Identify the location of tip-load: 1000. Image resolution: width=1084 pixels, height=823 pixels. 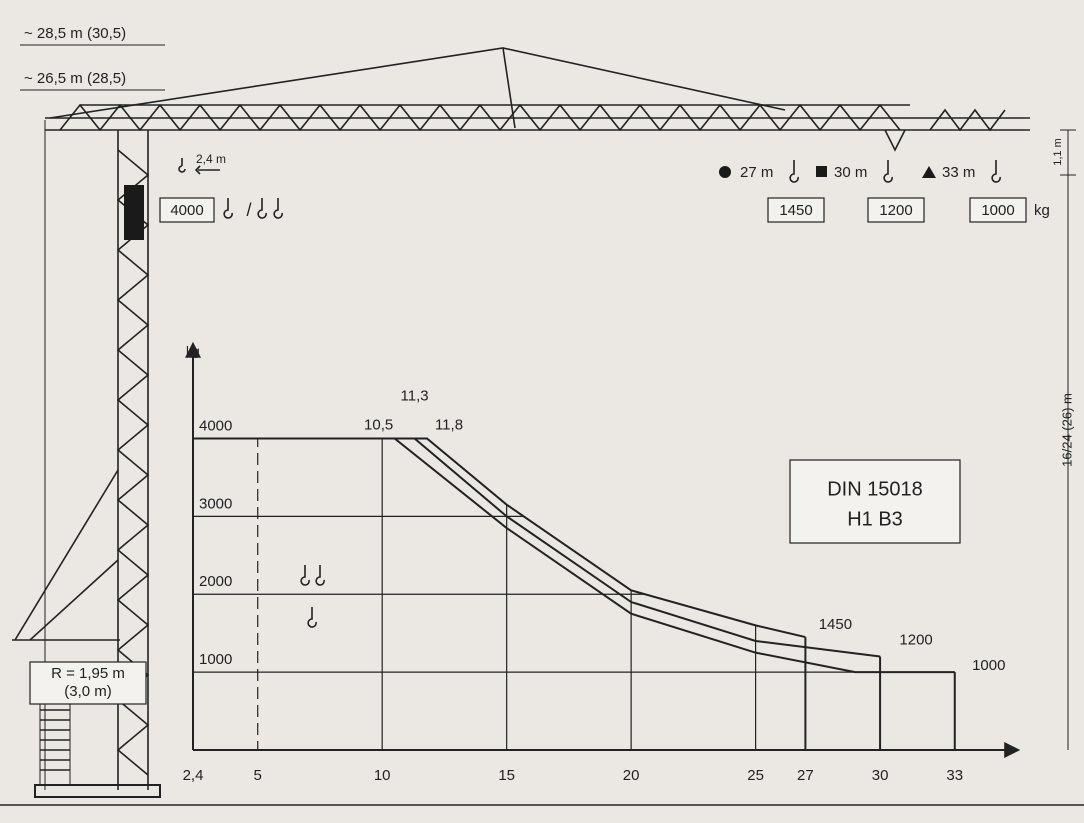
(997, 210).